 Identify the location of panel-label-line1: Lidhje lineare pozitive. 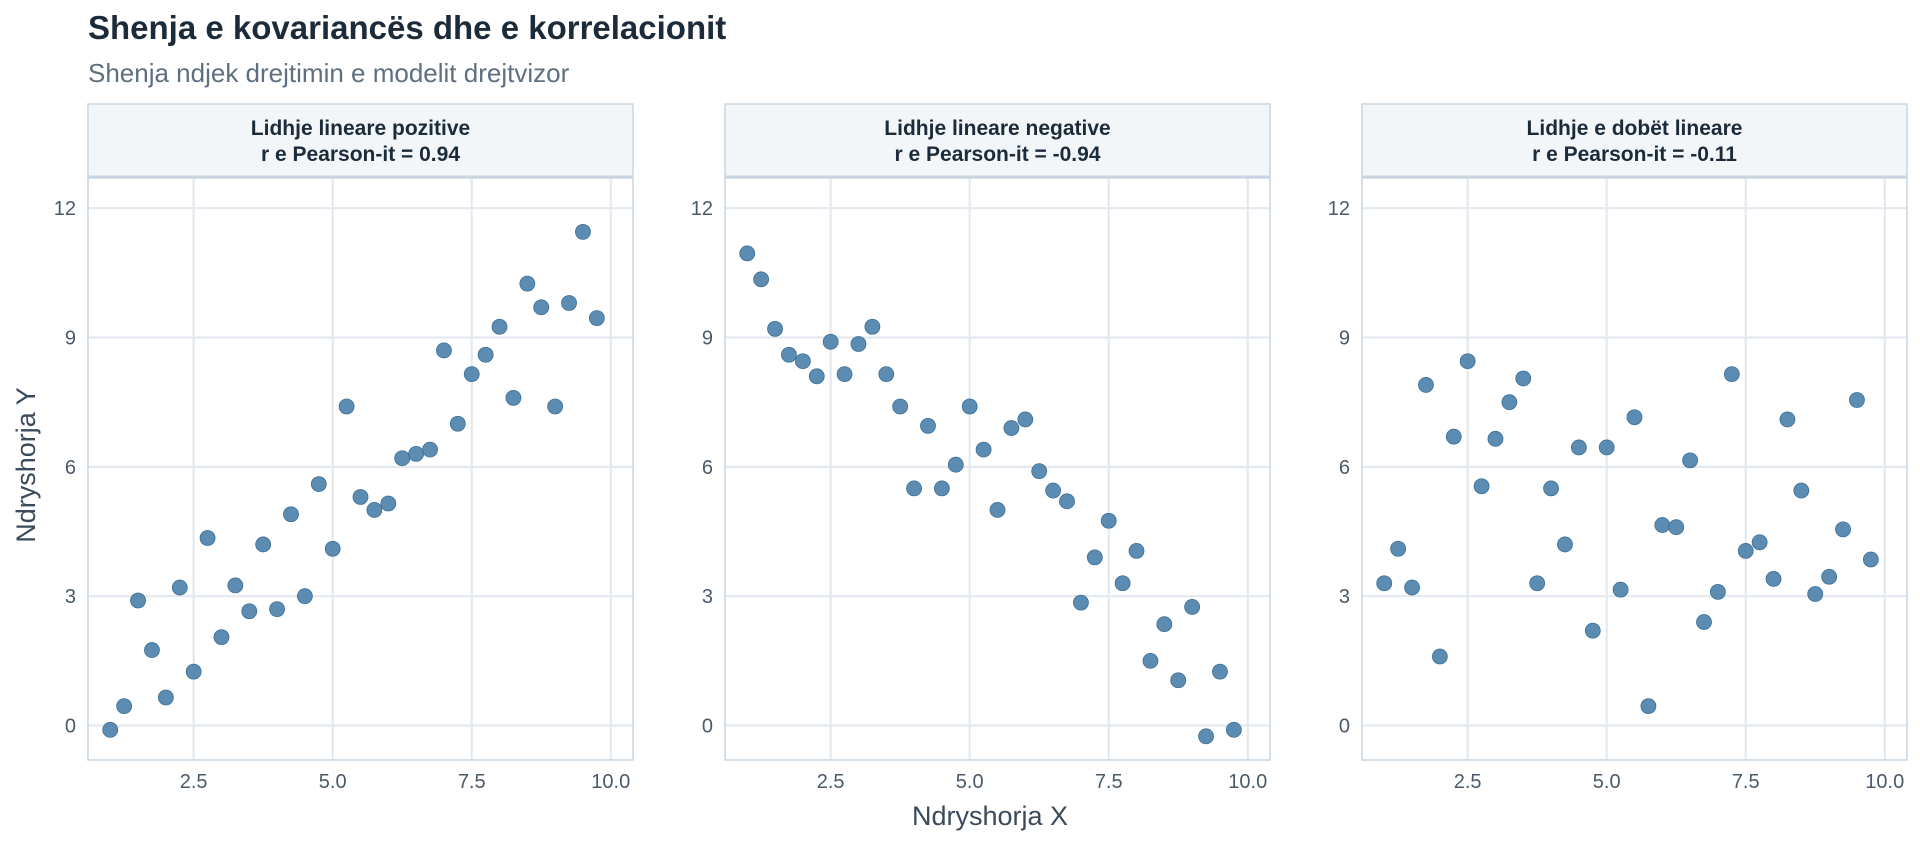
(360, 128).